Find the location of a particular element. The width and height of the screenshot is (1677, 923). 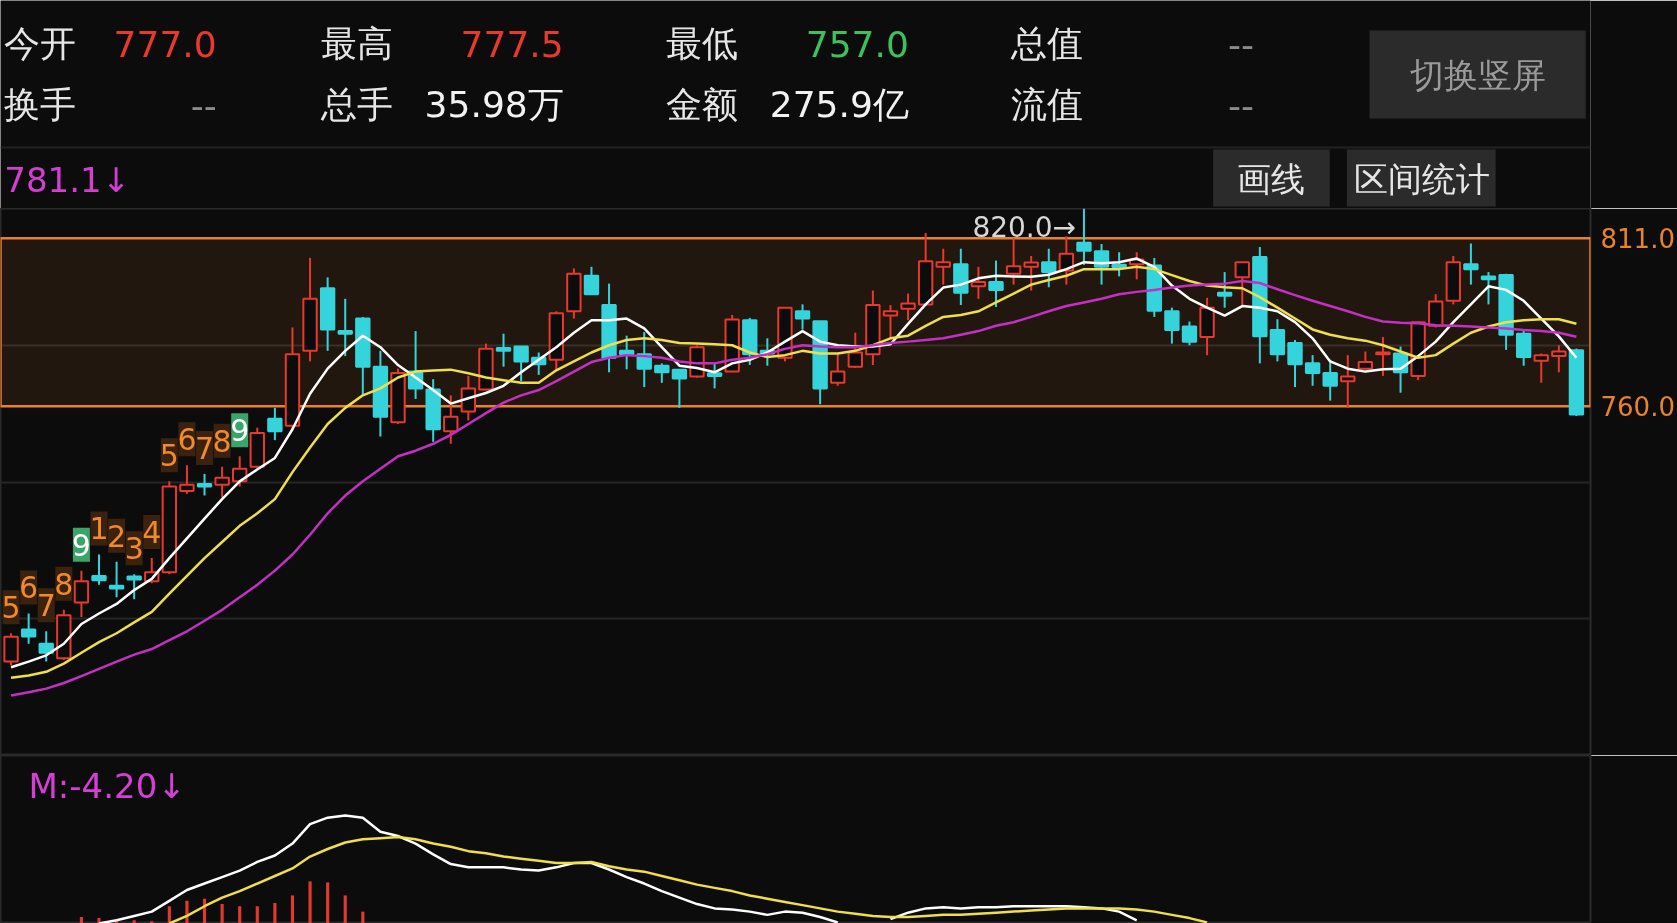

chart-title: 781.1↓ is located at coordinates (67, 179).